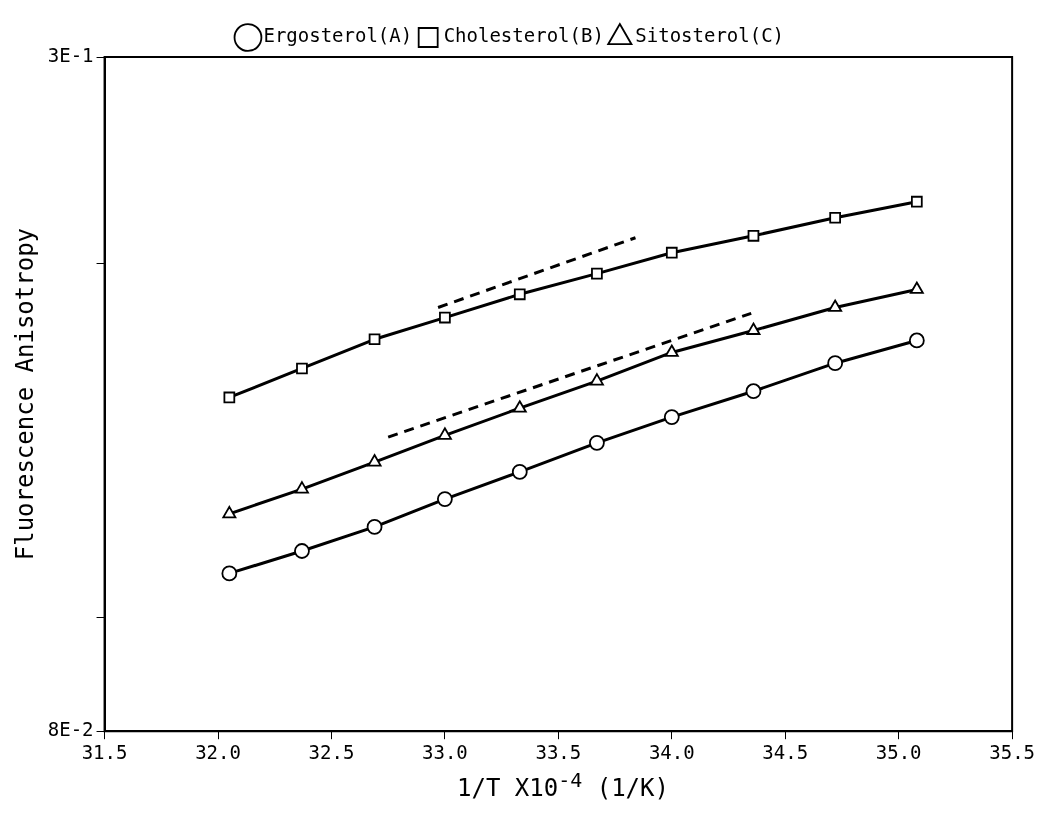 This screenshot has width=1054, height=825. I want to click on legend-label: Sitosterol(C), so click(710, 35).